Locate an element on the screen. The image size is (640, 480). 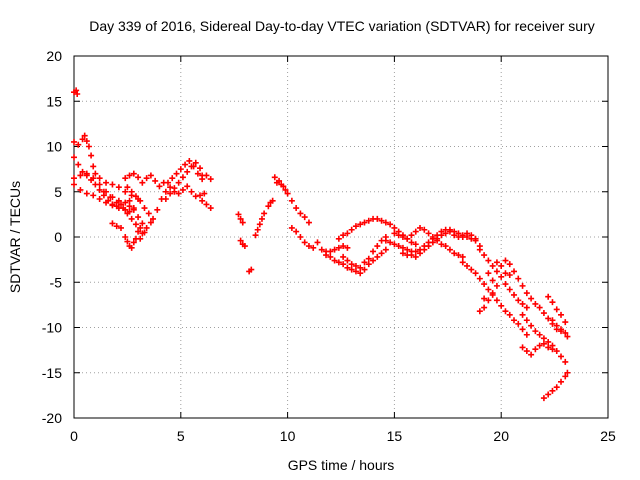
series-drop-22h is located at coordinates (537, 349).